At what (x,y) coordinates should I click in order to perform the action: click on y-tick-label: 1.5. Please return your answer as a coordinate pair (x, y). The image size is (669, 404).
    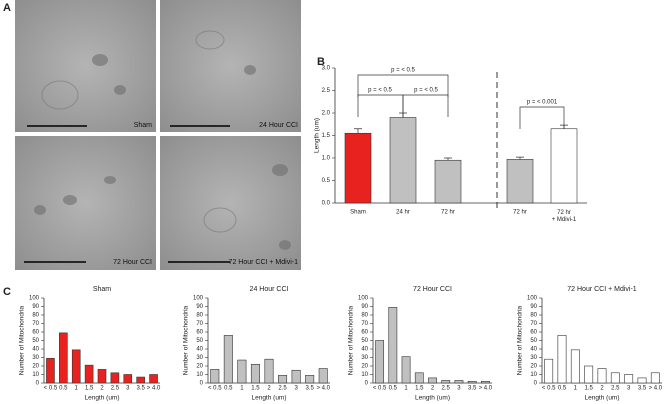
    Looking at the image, I should click on (326, 136).